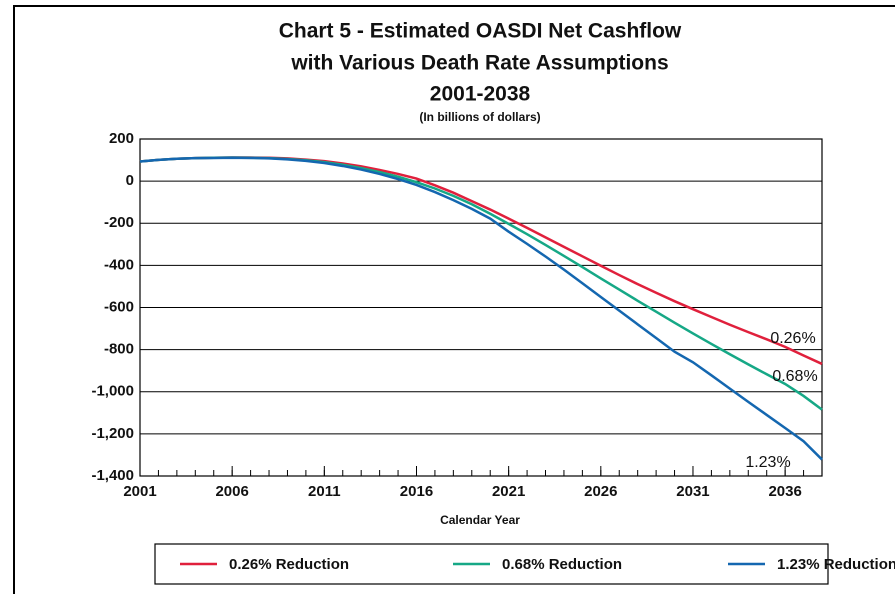 This screenshot has height=594, width=895. I want to click on x-tick-label: 2031, so click(692, 491).